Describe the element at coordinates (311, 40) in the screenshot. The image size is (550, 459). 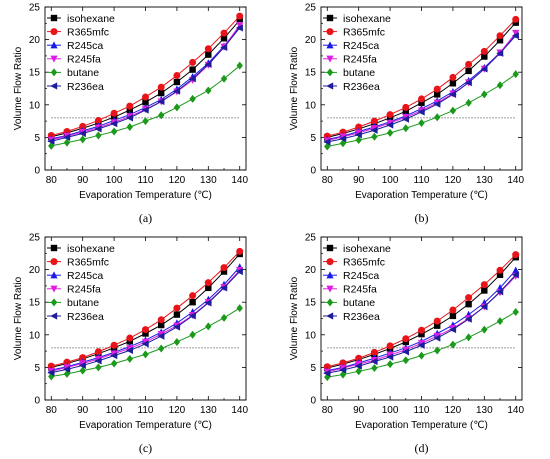
I see `y-tick-label: 20` at that location.